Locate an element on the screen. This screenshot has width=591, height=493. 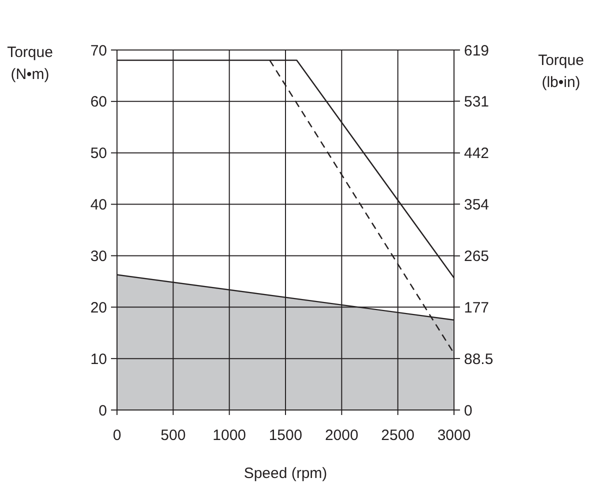
y2-tick-label: 265 is located at coordinates (477, 257).